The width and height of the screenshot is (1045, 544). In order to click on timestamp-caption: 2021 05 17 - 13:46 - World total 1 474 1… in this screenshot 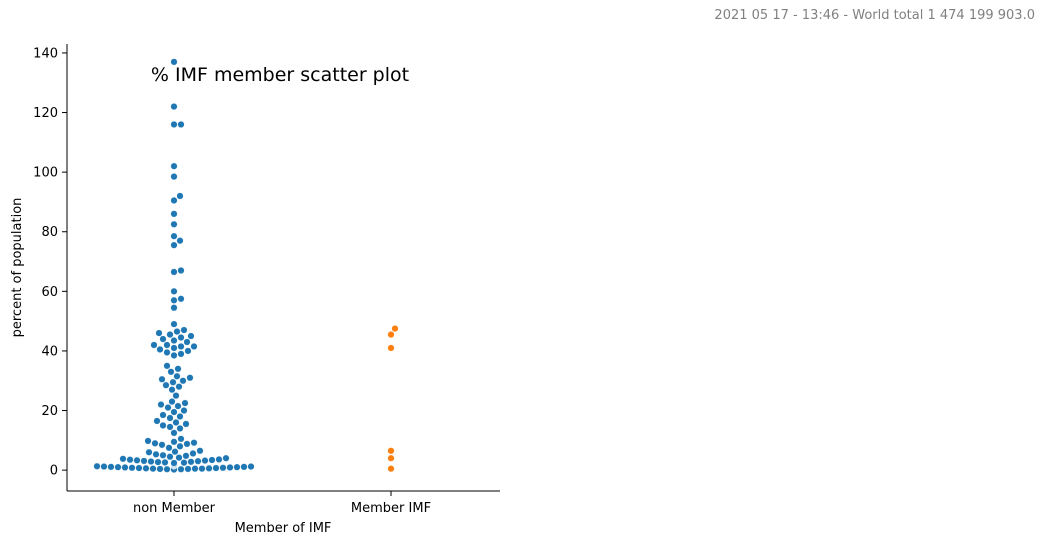, I will do `click(874, 15)`.